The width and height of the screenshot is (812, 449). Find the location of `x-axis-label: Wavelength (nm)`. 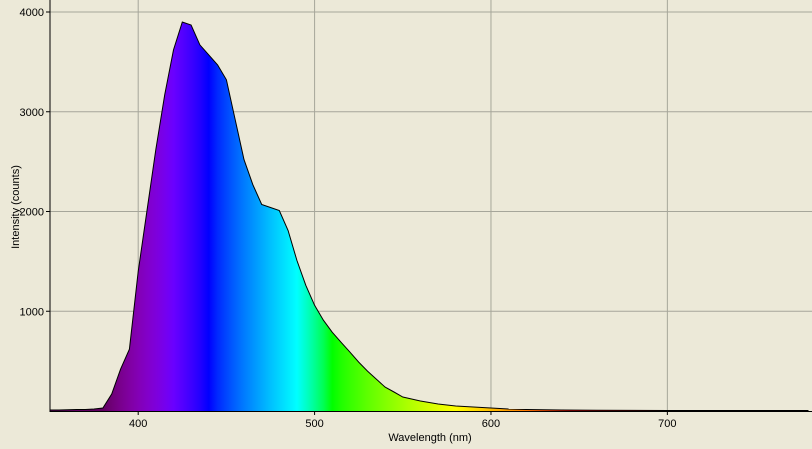

x-axis-label: Wavelength (nm) is located at coordinates (429, 438).